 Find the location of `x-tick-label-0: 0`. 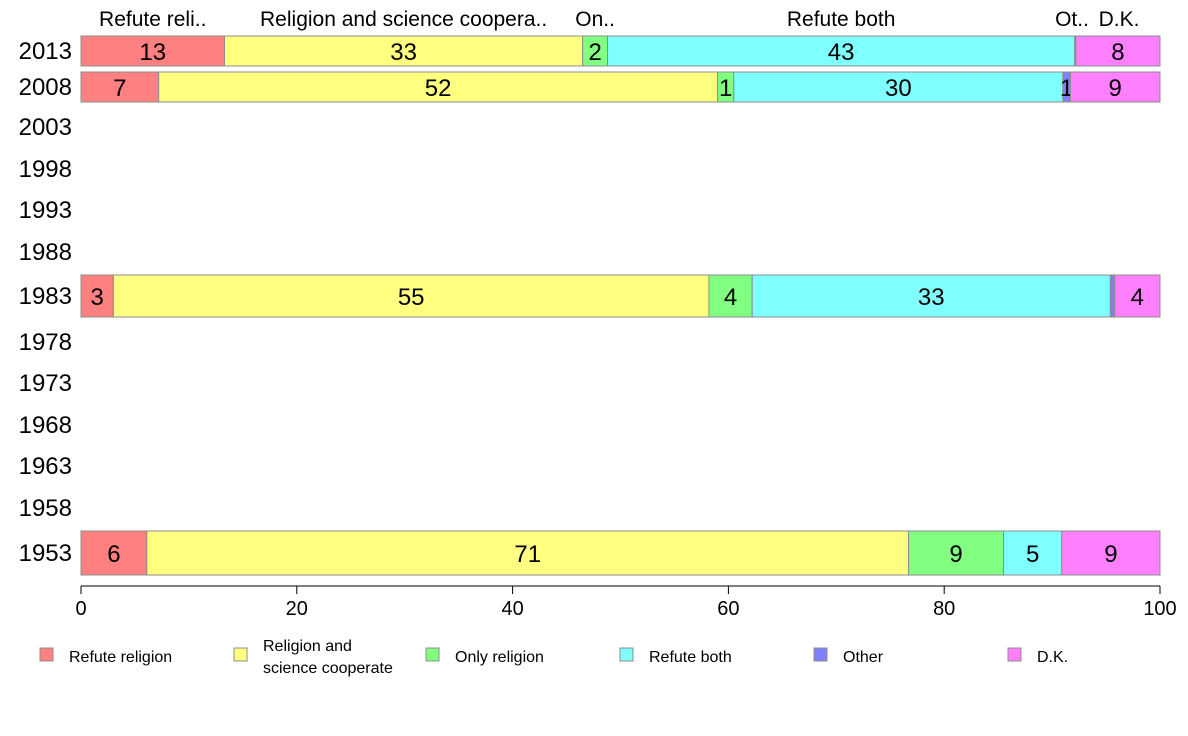

x-tick-label-0: 0 is located at coordinates (80, 609).